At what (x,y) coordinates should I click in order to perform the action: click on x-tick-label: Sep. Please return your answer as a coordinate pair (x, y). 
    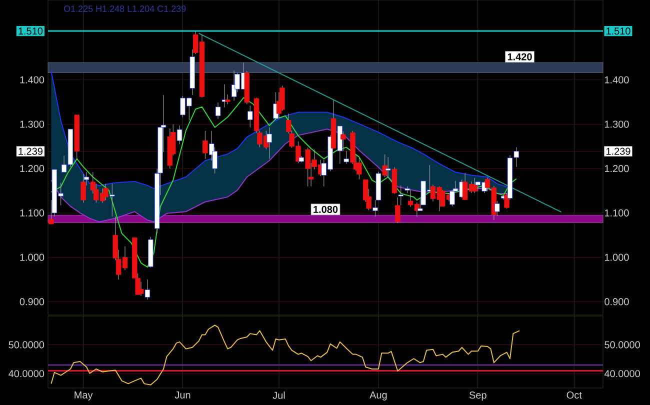
    Looking at the image, I should click on (477, 396).